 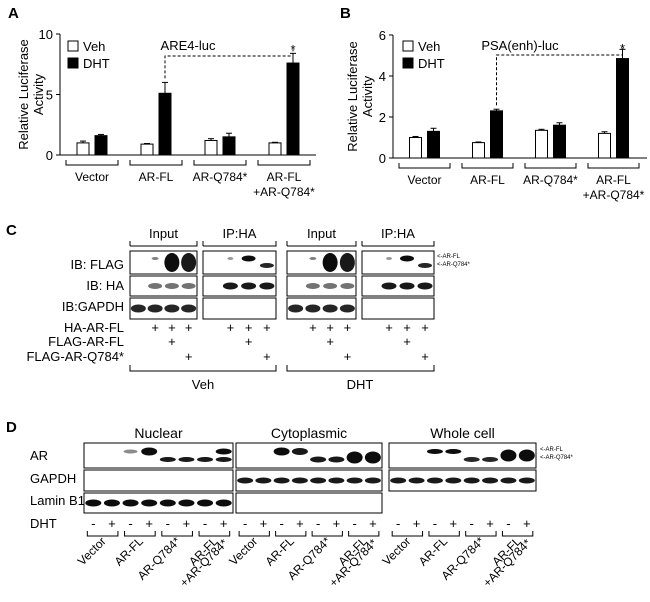 What do you see at coordinates (158, 433) in the screenshot?
I see `header-nuclear: Nuclear` at bounding box center [158, 433].